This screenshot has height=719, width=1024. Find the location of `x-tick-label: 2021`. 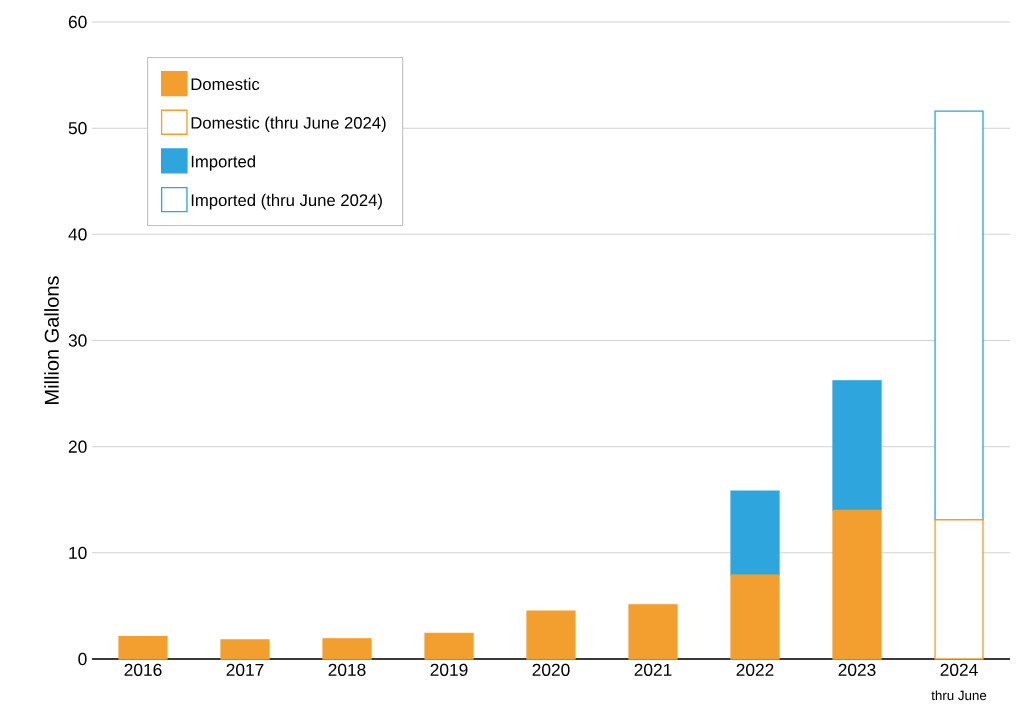

x-tick-label: 2021 is located at coordinates (653, 669).